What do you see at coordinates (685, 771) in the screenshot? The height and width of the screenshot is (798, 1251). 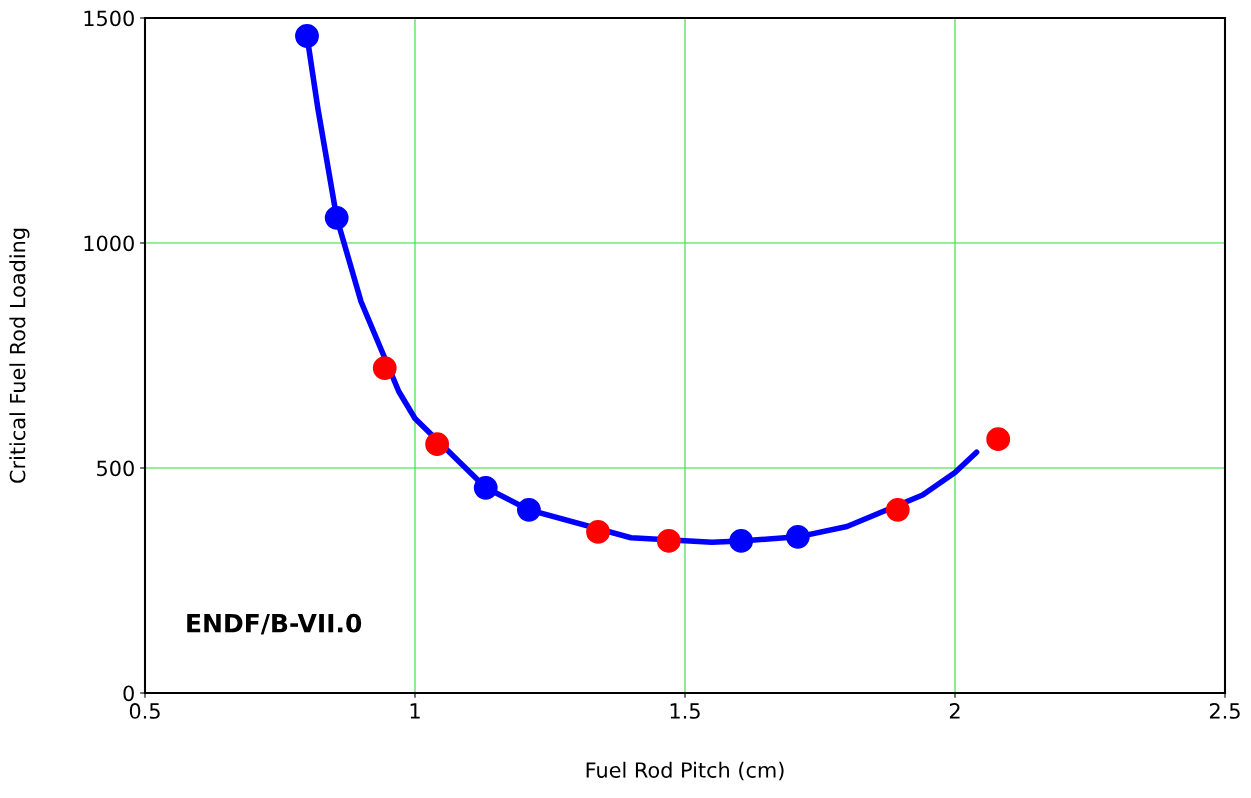 I see `x-axis-title: Fuel Rod Pitch (cm)` at bounding box center [685, 771].